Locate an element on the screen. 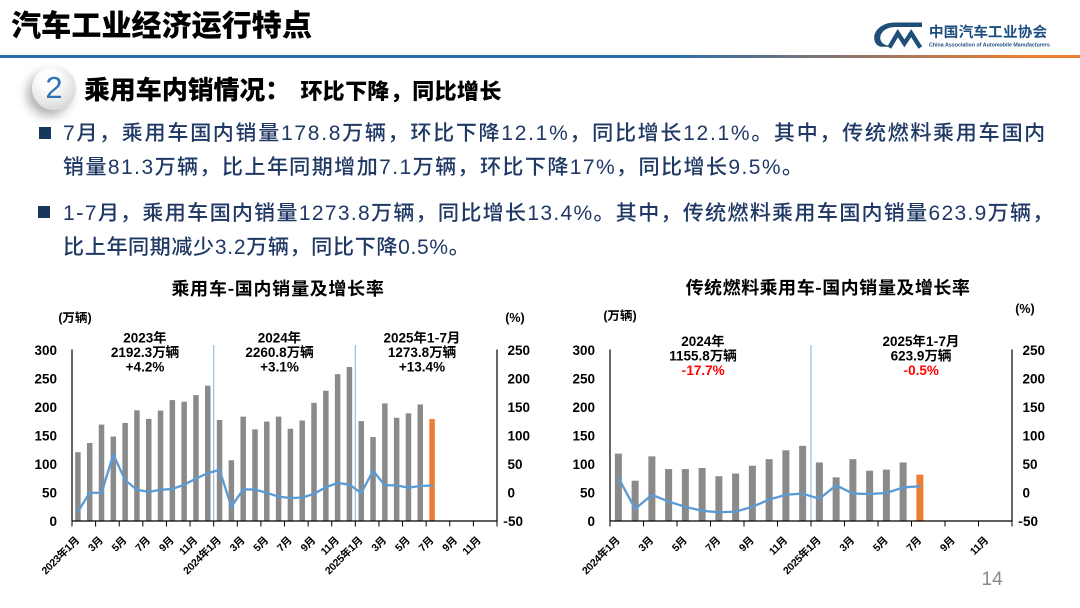 This screenshot has width=1080, height=608. svg-text: +13.4% is located at coordinates (422, 366).